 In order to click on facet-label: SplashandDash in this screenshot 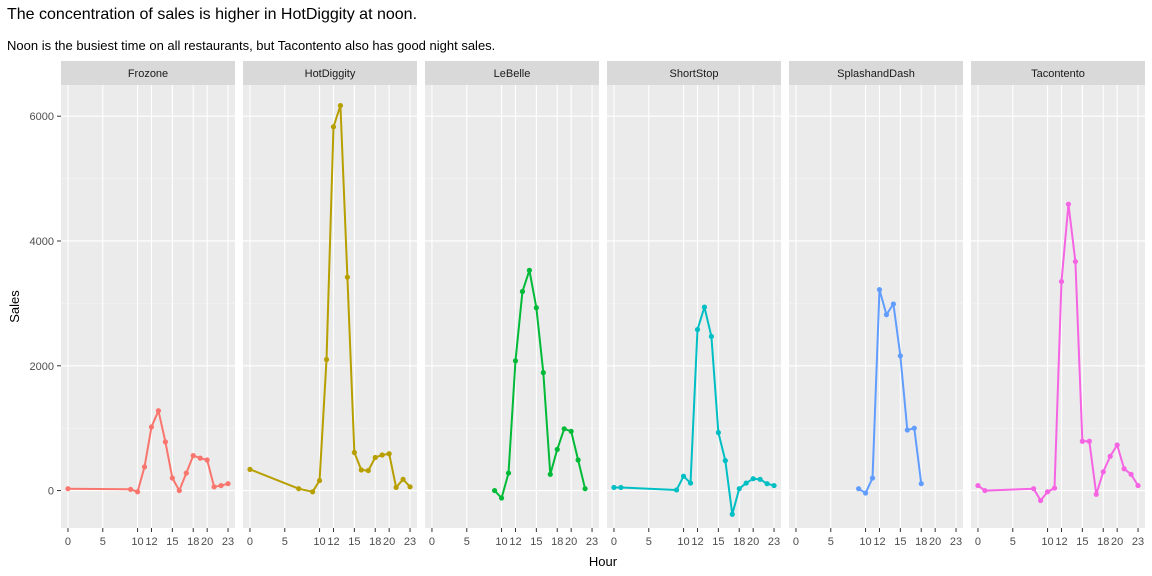, I will do `click(876, 74)`.